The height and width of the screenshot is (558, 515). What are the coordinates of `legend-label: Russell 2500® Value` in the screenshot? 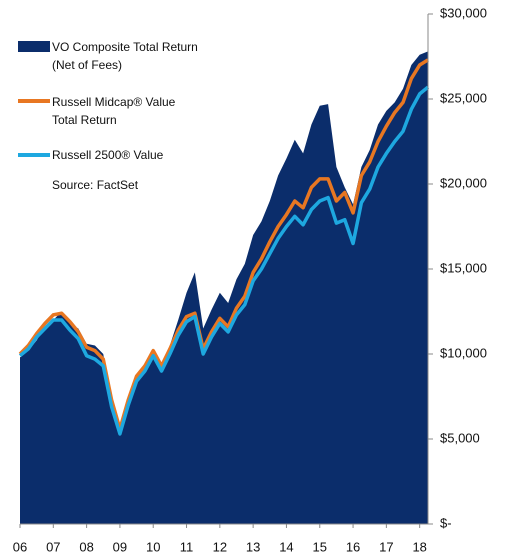 It's located at (108, 155).